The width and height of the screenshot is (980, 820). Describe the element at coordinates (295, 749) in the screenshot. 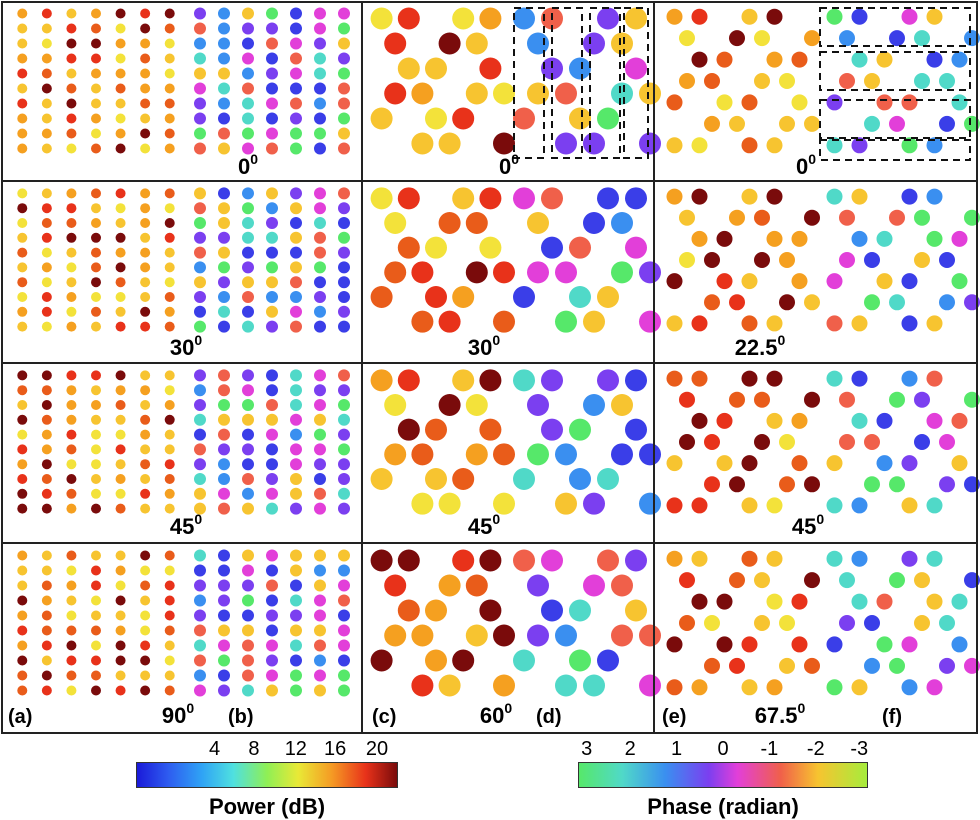

I see `power-tick: 12` at that location.